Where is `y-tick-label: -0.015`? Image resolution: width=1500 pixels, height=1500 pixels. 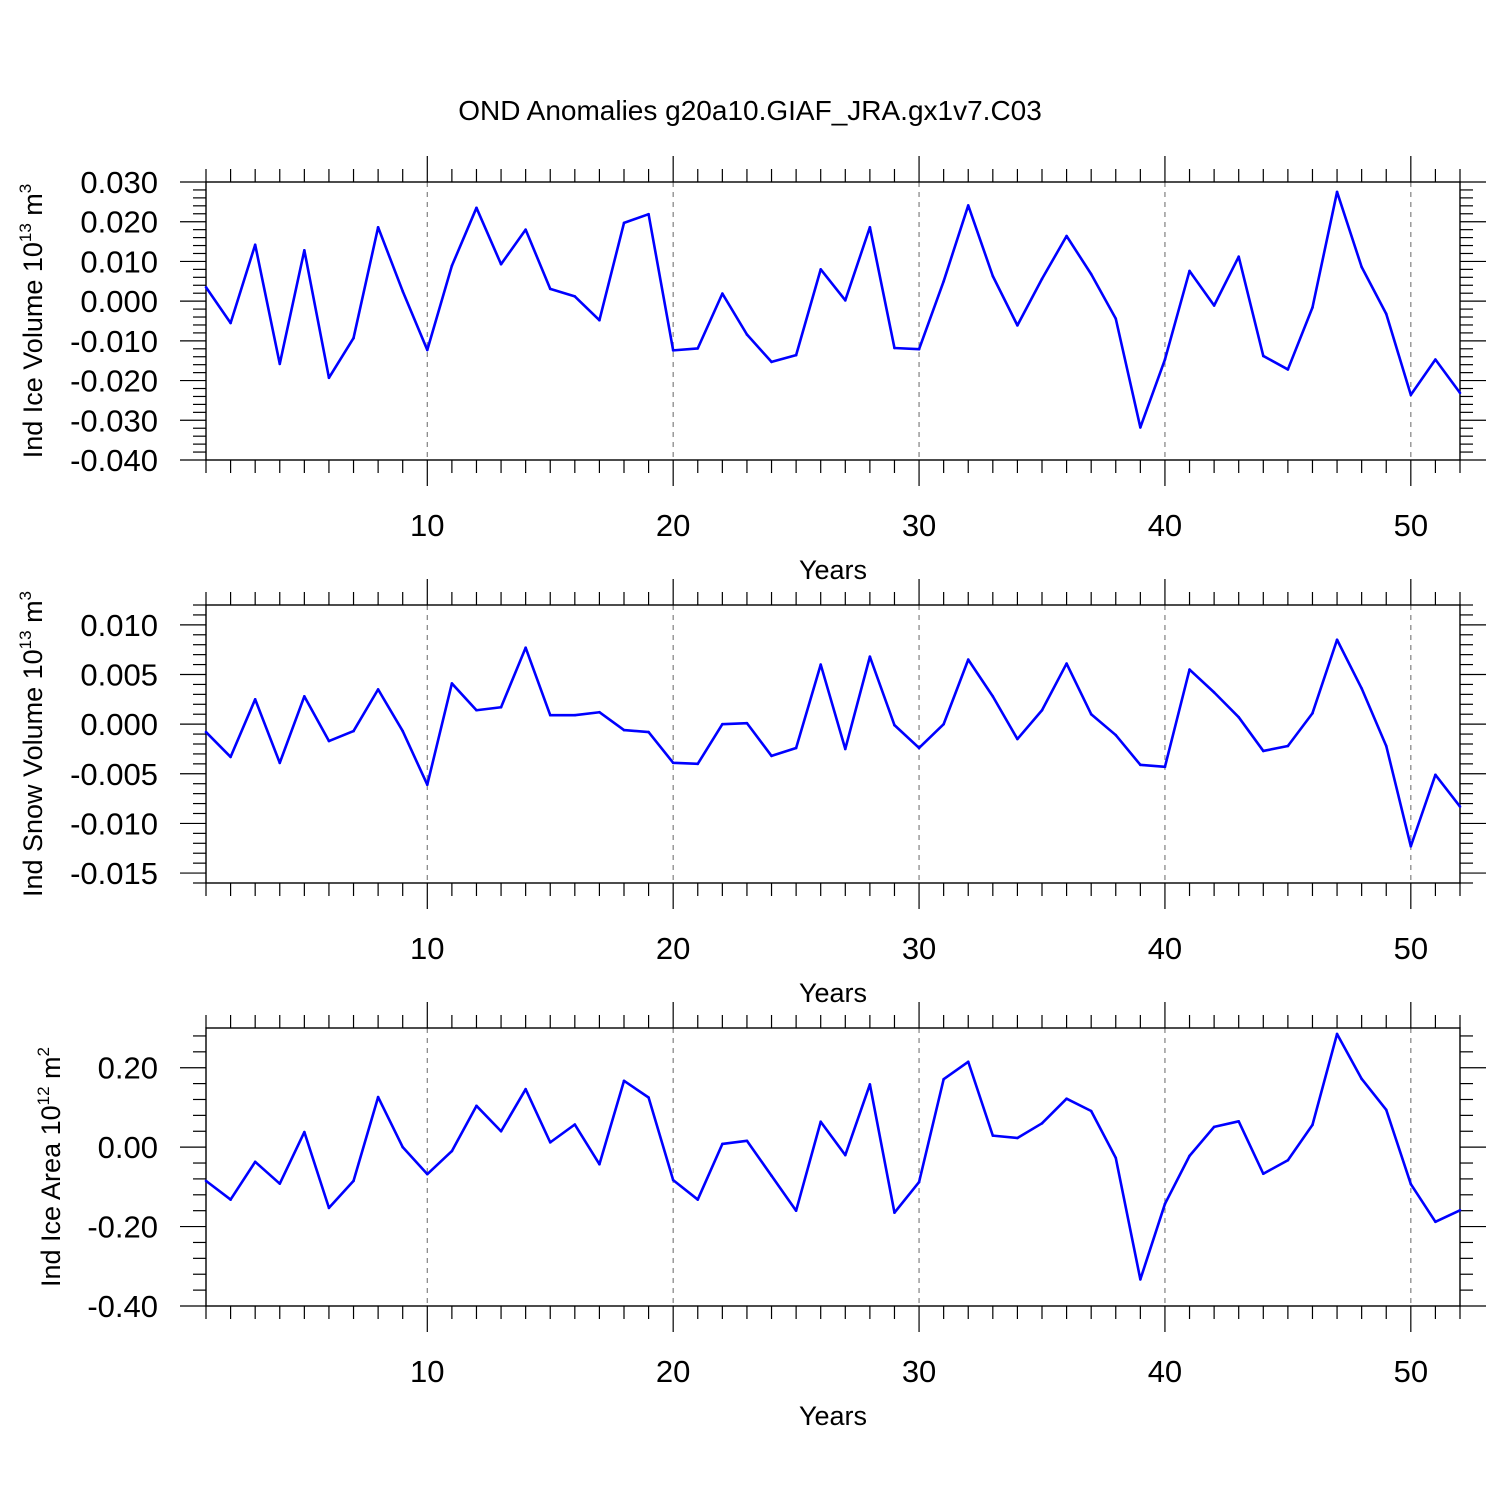 y-tick-label: -0.015 is located at coordinates (114, 873).